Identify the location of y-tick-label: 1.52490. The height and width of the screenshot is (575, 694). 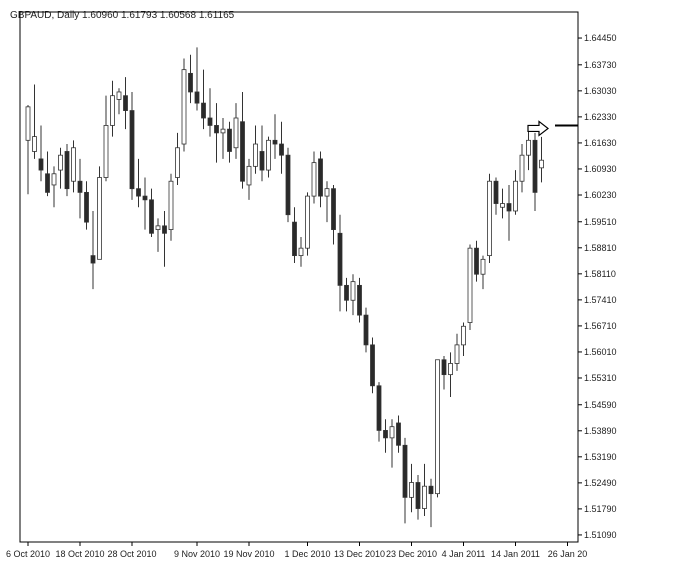
(600, 483).